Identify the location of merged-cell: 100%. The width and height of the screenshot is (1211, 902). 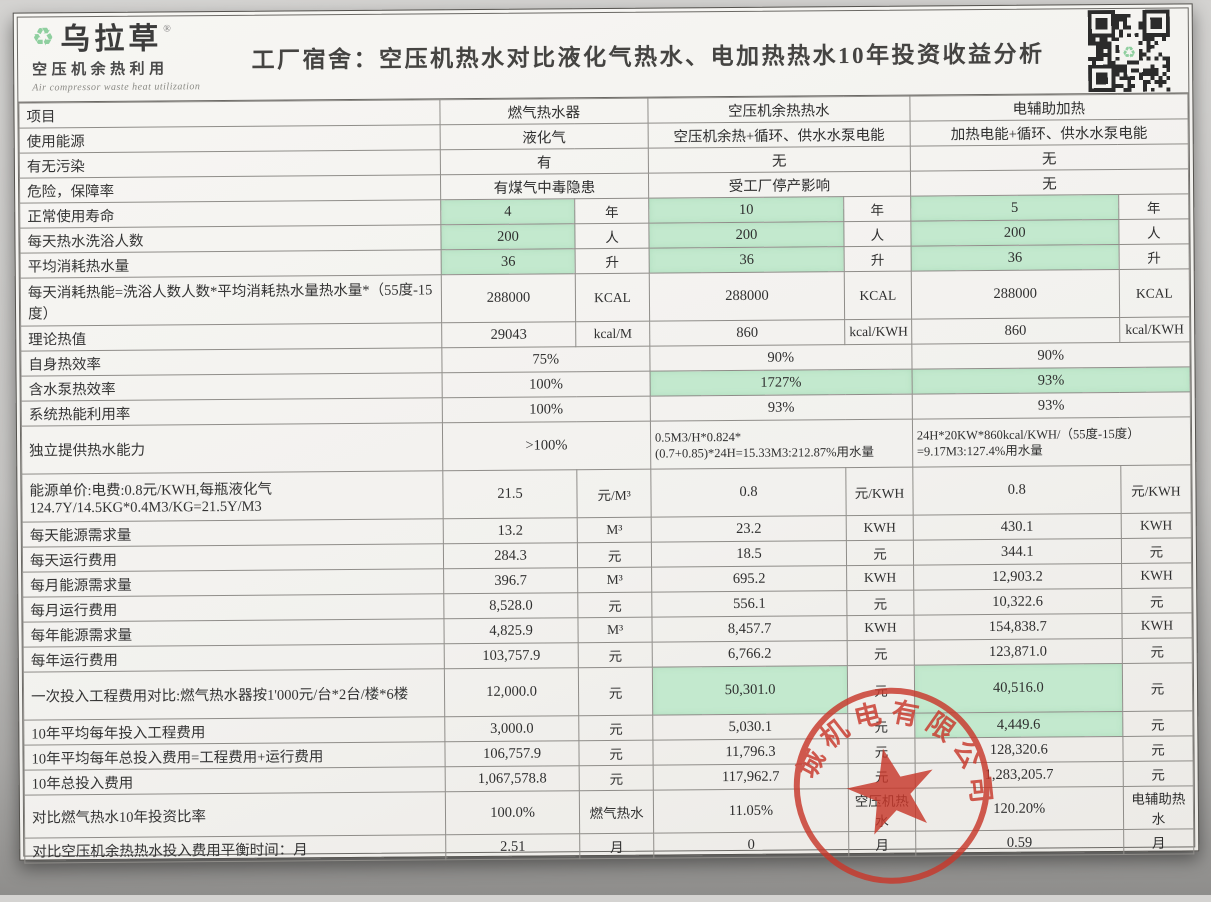
(546, 384).